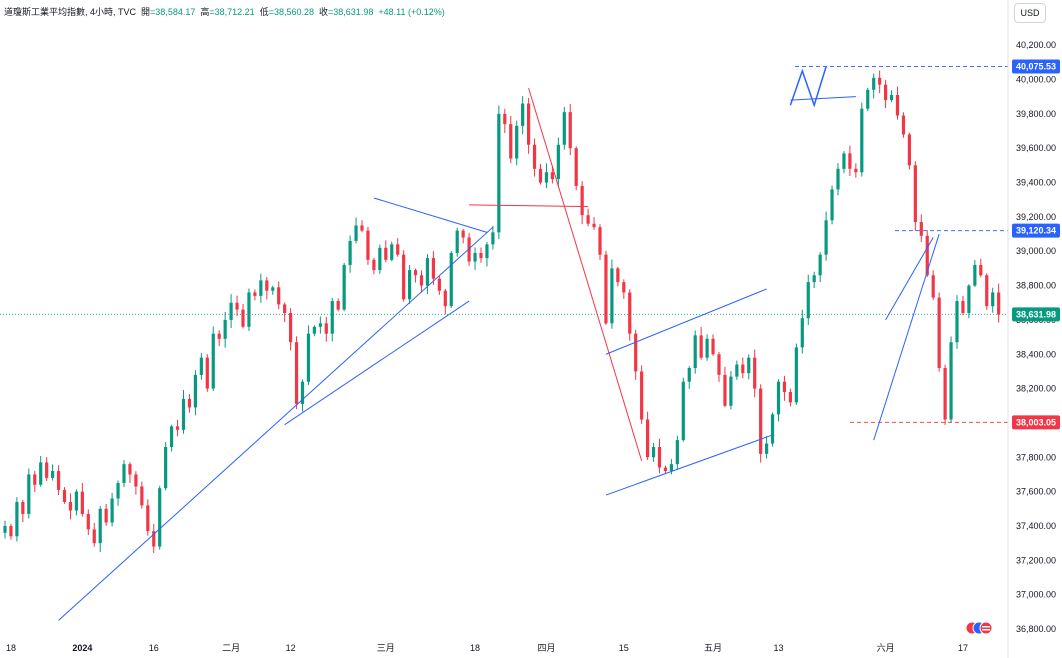  I want to click on time-tick-label: 12, so click(291, 648).